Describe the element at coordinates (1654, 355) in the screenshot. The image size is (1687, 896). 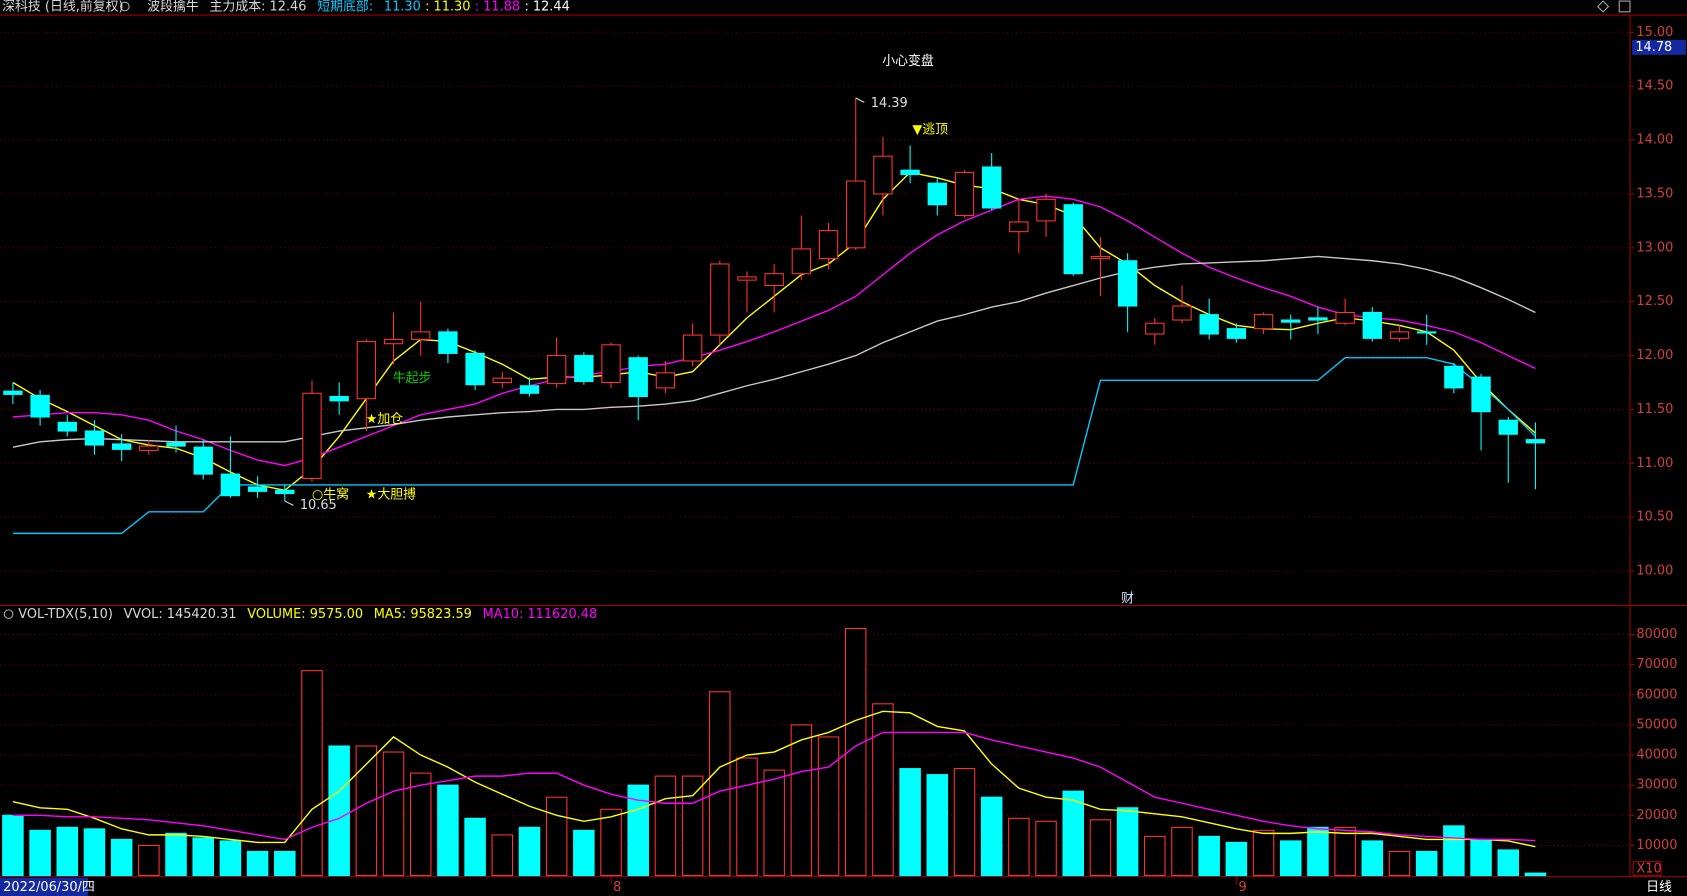
I see `y-tick-label: 12.00` at that location.